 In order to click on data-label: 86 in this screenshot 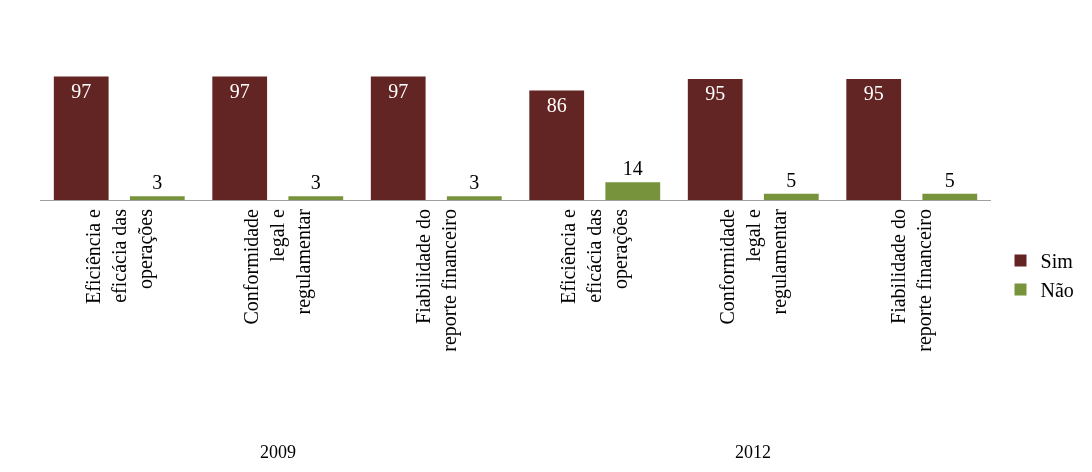, I will do `click(556, 104)`.